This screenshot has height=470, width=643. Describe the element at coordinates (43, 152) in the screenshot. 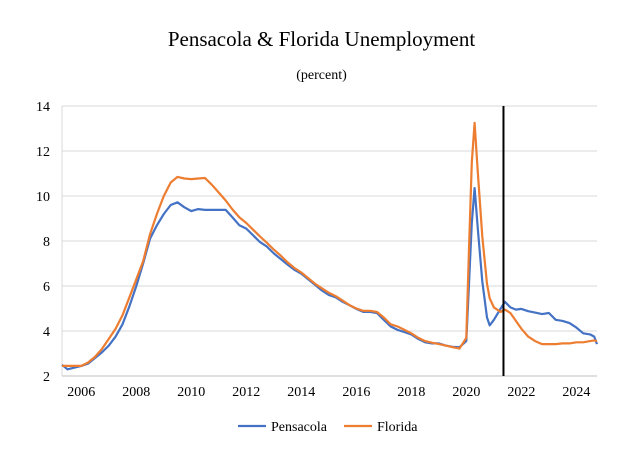

I see `y-tick-label: 12` at that location.